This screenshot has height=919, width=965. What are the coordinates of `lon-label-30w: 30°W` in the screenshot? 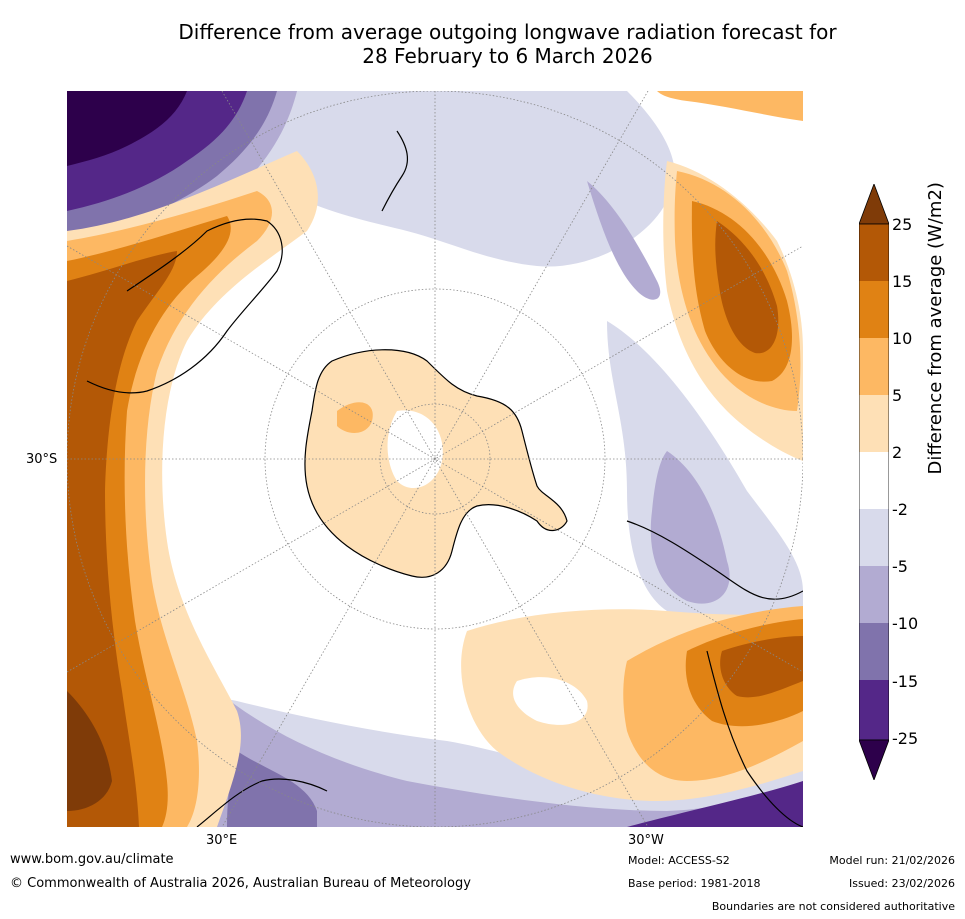 It's located at (646, 840).